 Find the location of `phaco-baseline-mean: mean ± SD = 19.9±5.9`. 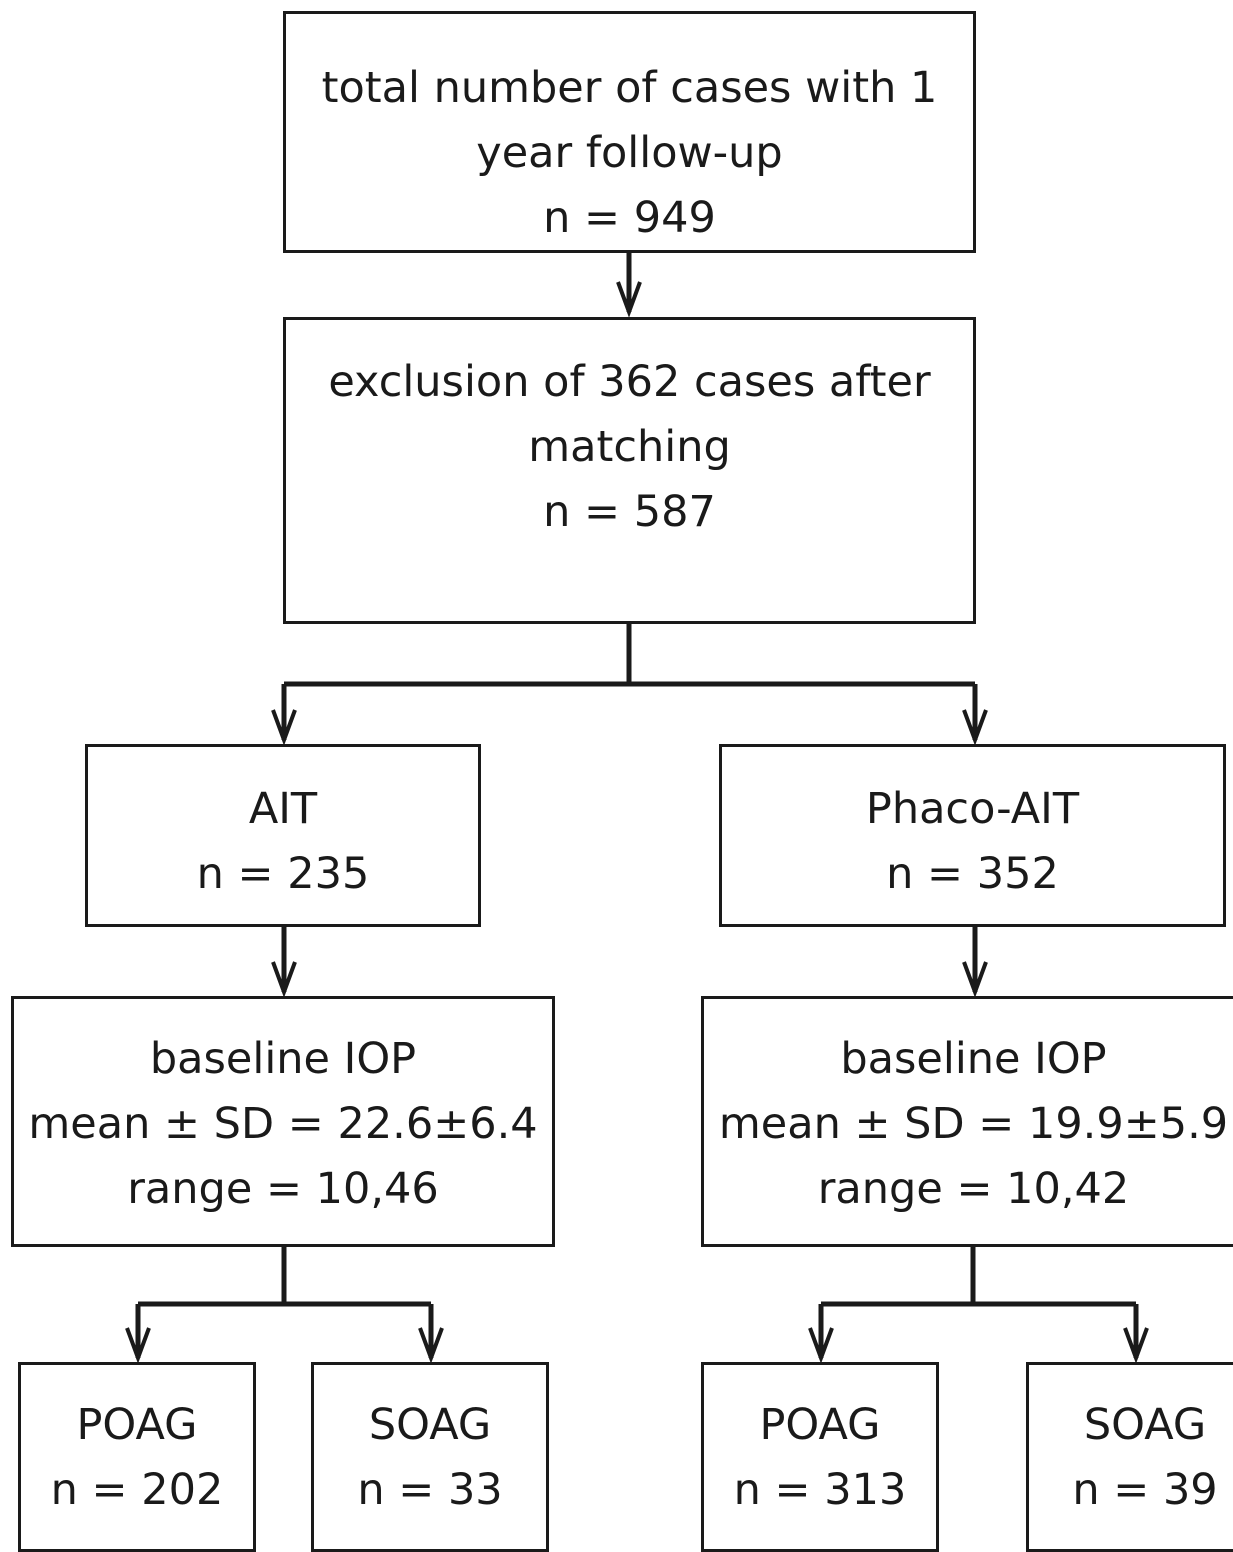

phaco-baseline-mean: mean ± SD = 19.9±5.9 is located at coordinates (973, 1124).